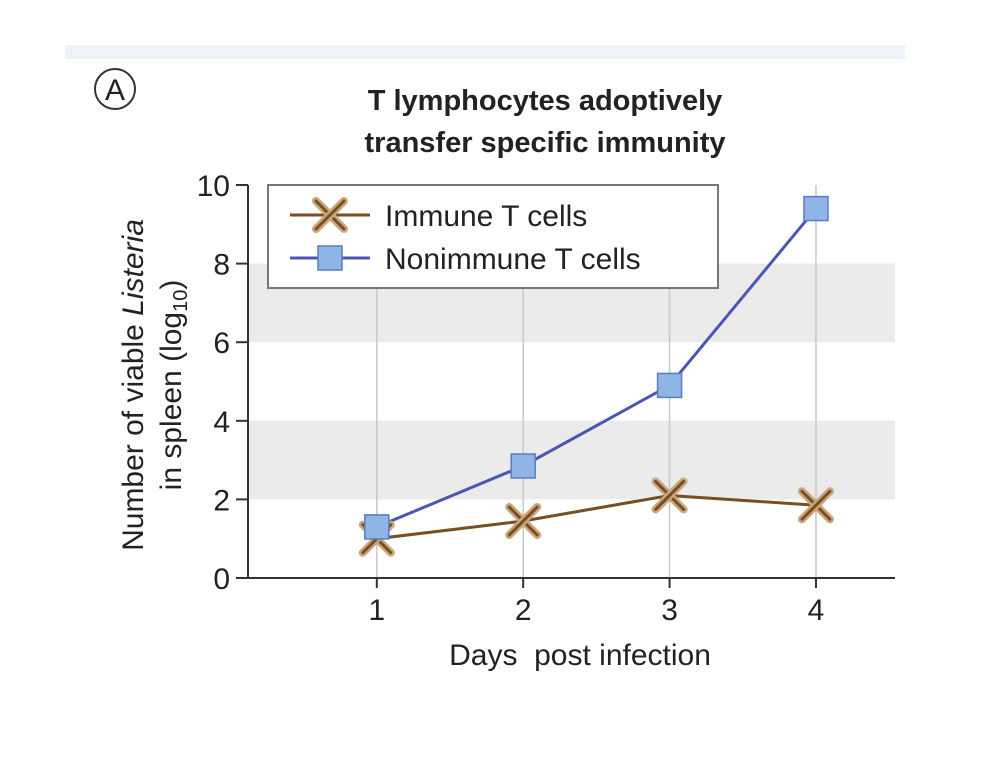 The image size is (1004, 764). What do you see at coordinates (545, 143) in the screenshot?
I see `chart-title: transfer specific immunity` at bounding box center [545, 143].